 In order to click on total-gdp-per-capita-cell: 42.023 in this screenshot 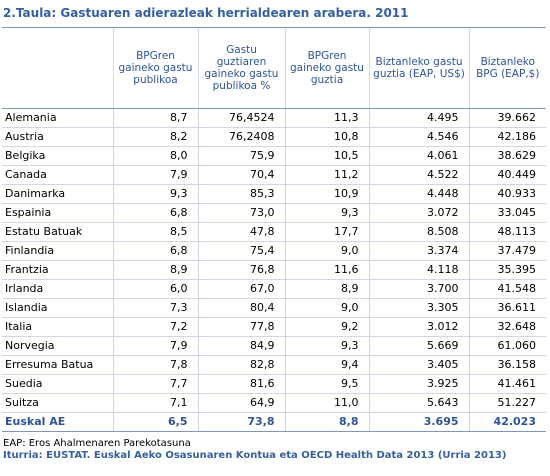, I will do `click(507, 422)`.